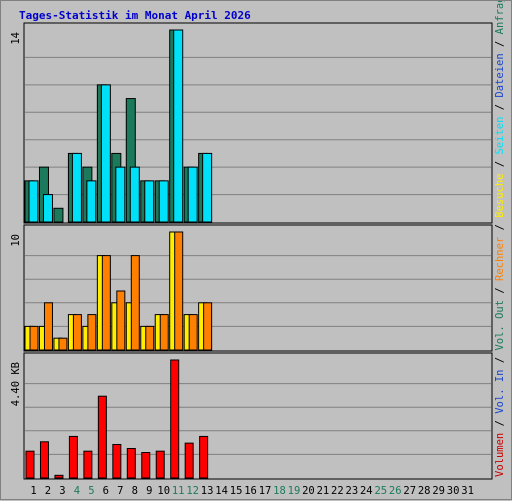  I want to click on x-tick-label-7: 7, so click(120, 491).